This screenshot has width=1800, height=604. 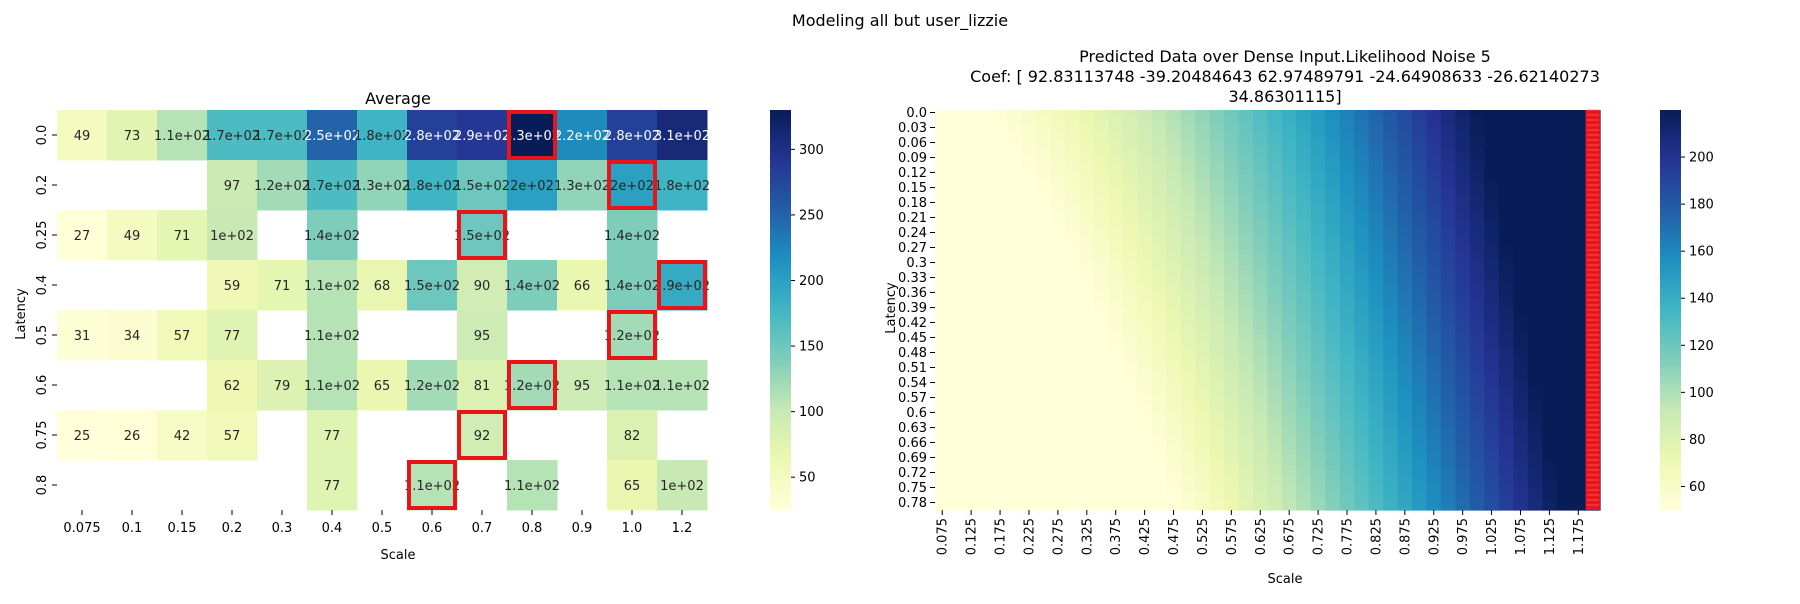 What do you see at coordinates (780, 288) in the screenshot?
I see `average-colorbar-segment` at bounding box center [780, 288].